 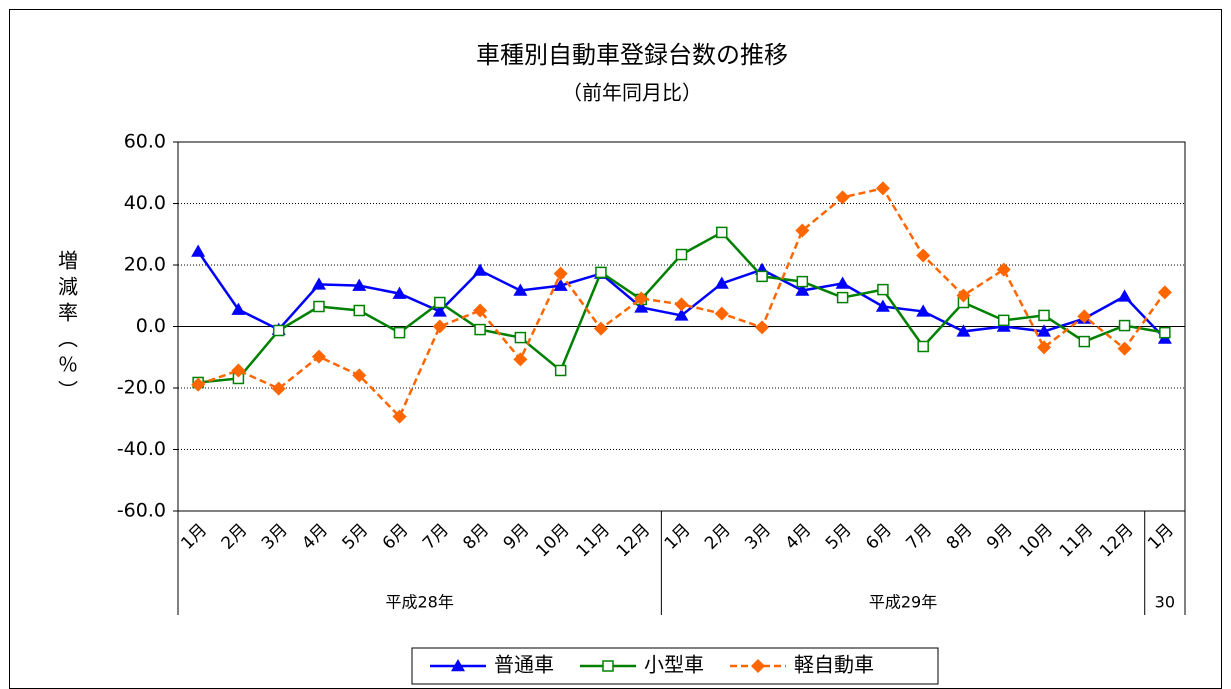 What do you see at coordinates (145, 142) in the screenshot?
I see `y-tick-label: 60.0` at bounding box center [145, 142].